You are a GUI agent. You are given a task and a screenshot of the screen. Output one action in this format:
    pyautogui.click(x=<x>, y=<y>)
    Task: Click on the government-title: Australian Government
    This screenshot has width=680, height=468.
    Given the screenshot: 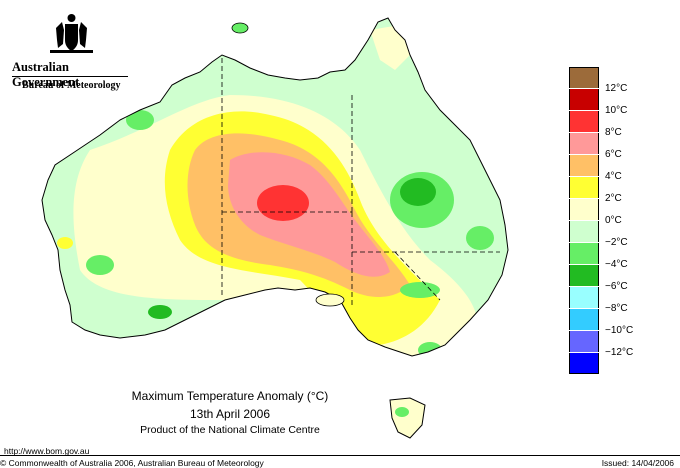 What is the action you would take?
    pyautogui.click(x=46, y=74)
    